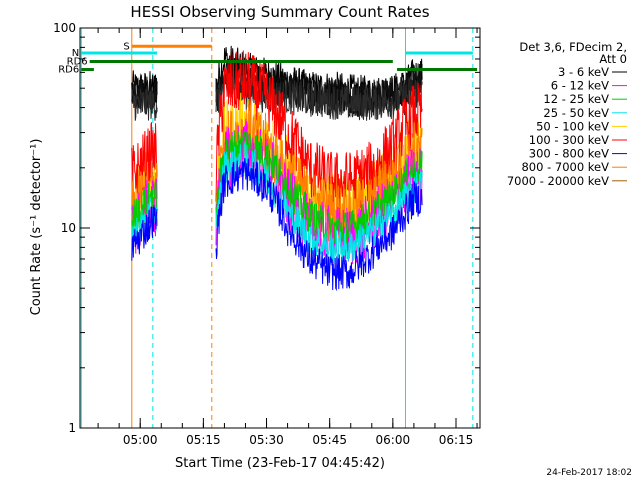 The width and height of the screenshot is (640, 480). I want to click on flag-label-3: RD6, so click(77, 61).